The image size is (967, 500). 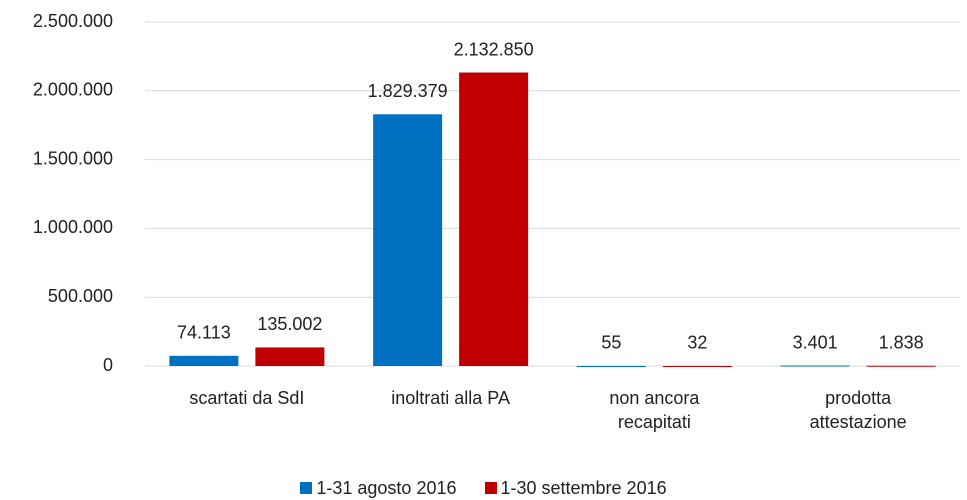 What do you see at coordinates (73, 158) in the screenshot?
I see `y-tick-label: 1.500.000` at bounding box center [73, 158].